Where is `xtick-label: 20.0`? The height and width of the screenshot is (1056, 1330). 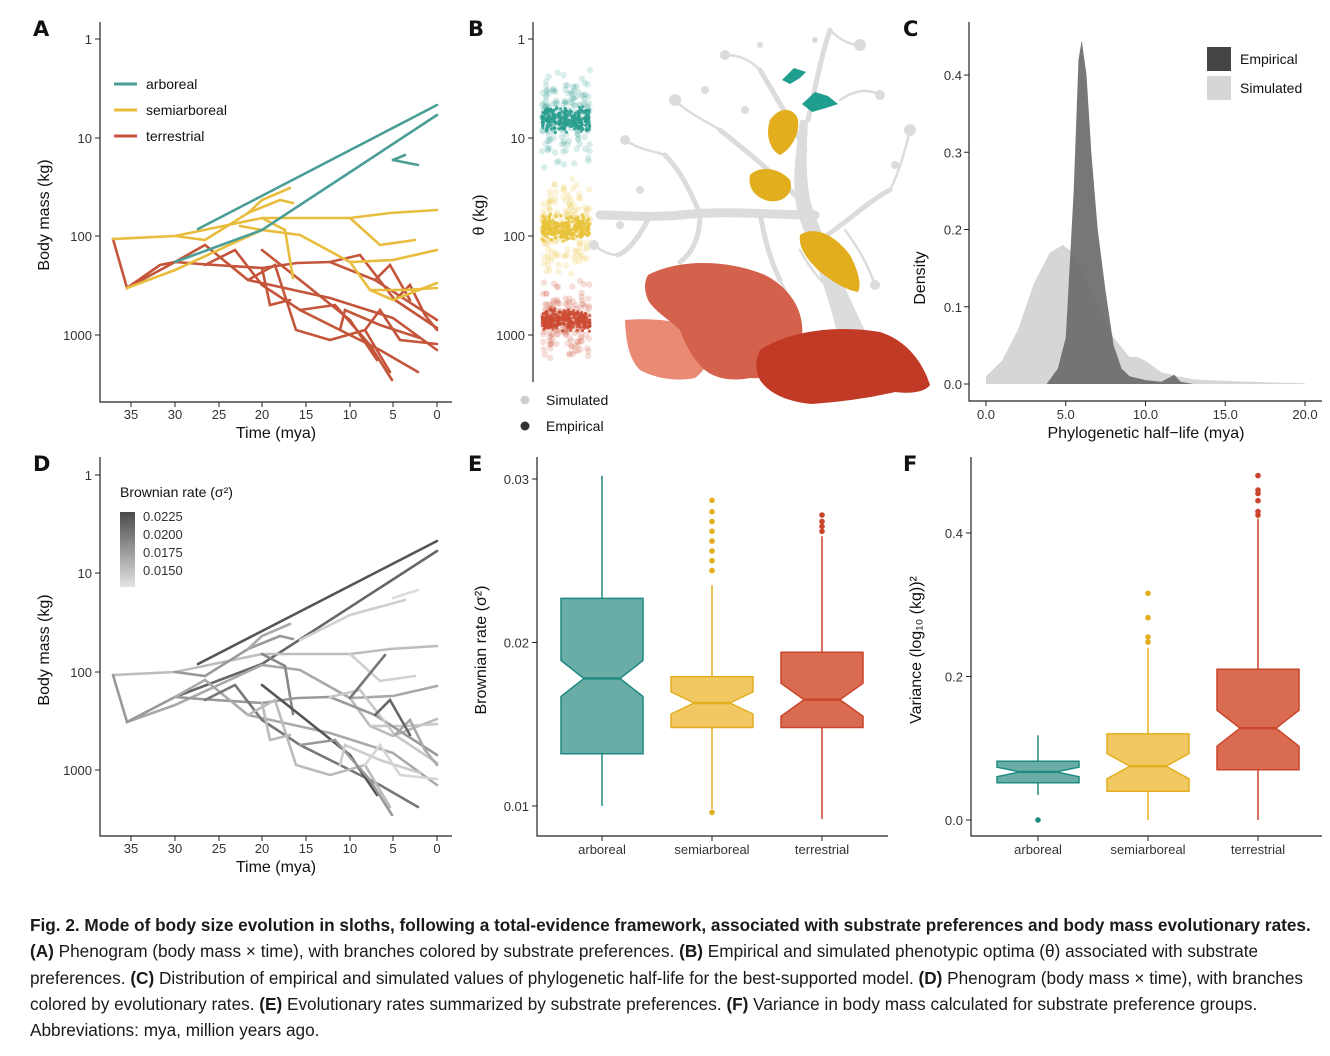
xtick-label: 20.0 is located at coordinates (1304, 414).